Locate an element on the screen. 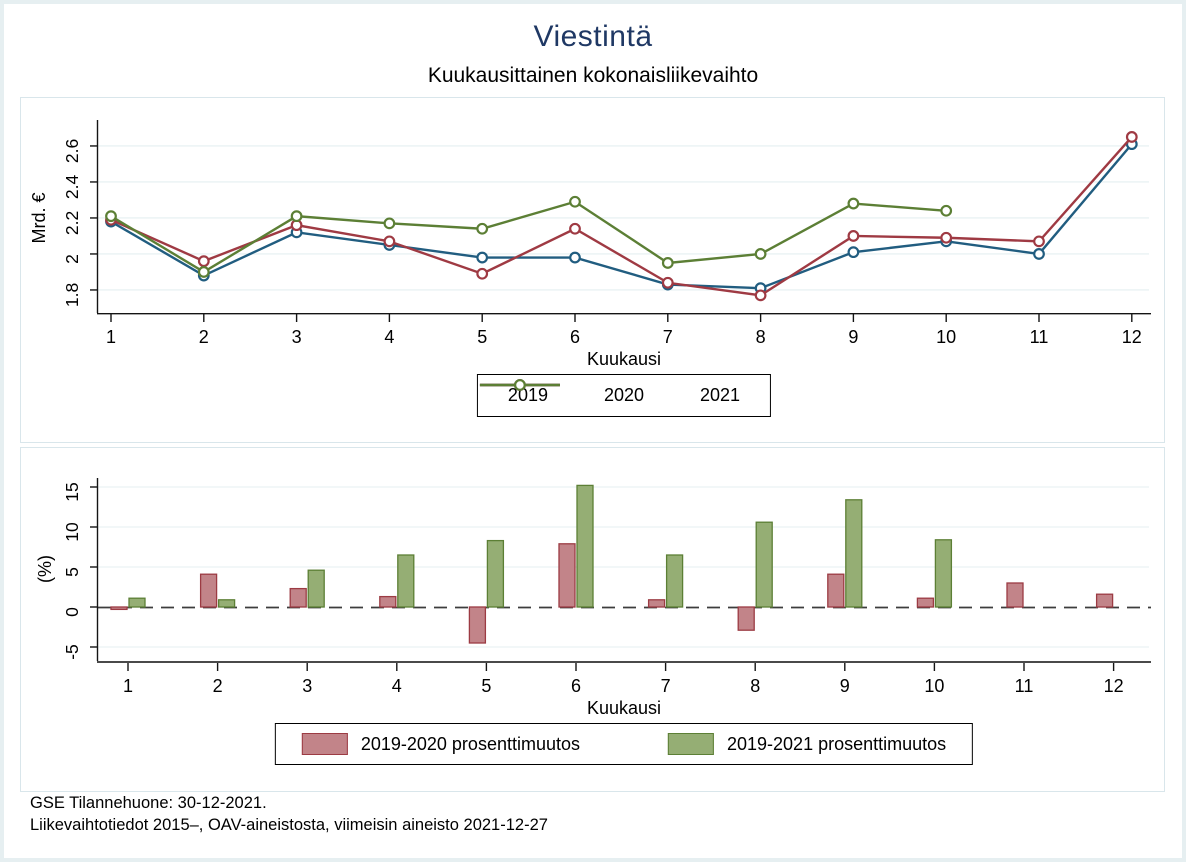 The image size is (1186, 862). legend-label: 2020 is located at coordinates (624, 395).